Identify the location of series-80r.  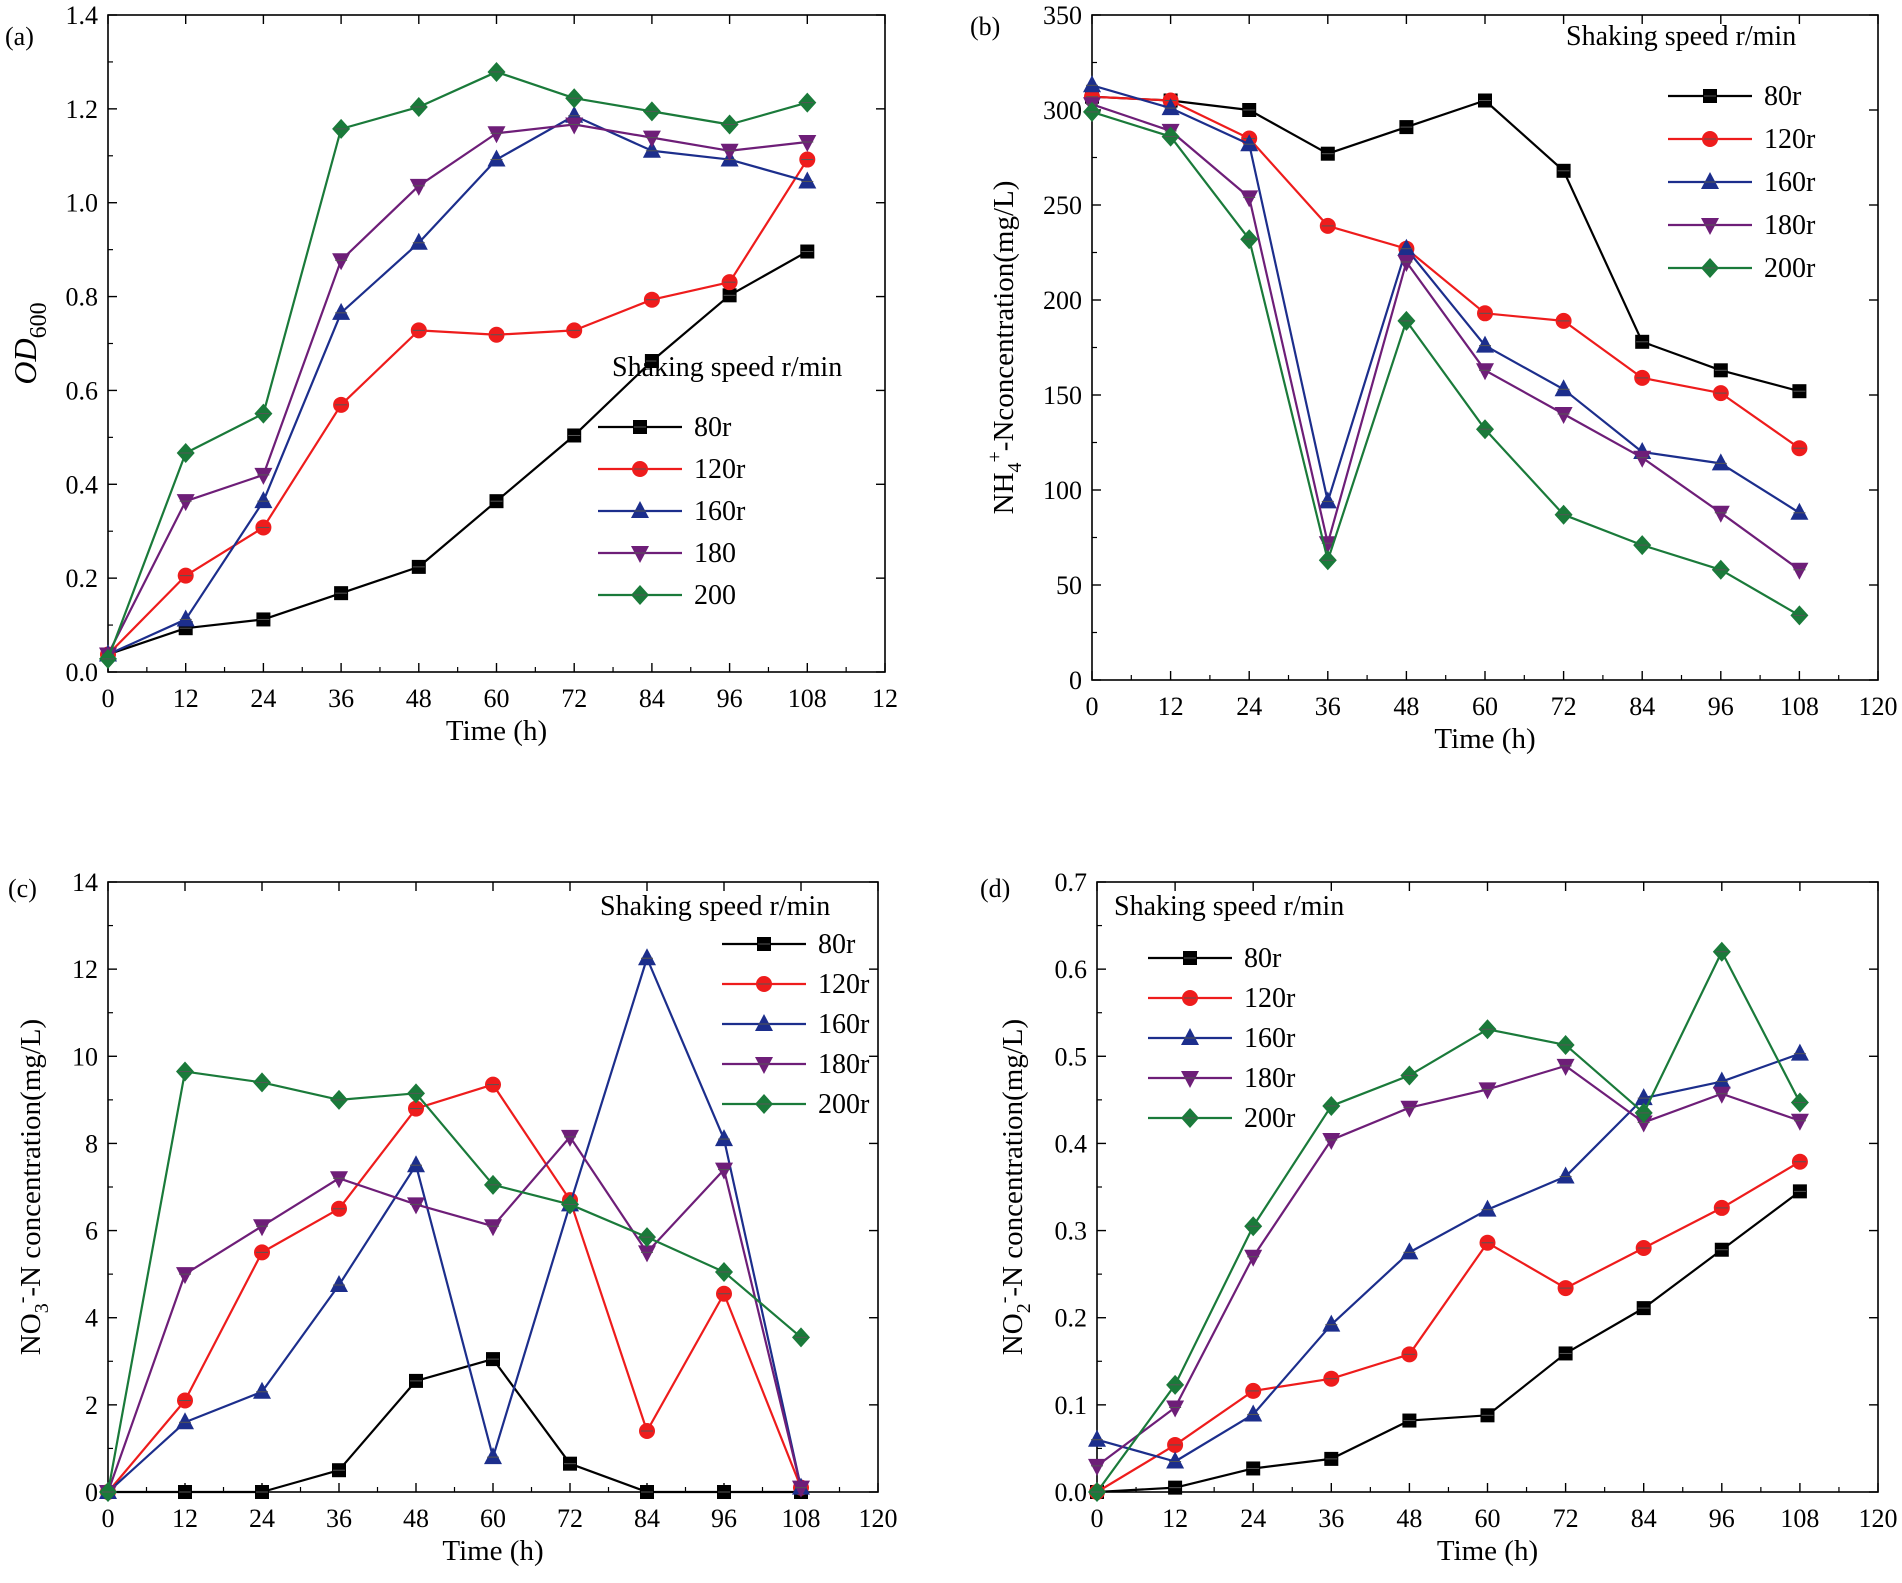
(458, 453).